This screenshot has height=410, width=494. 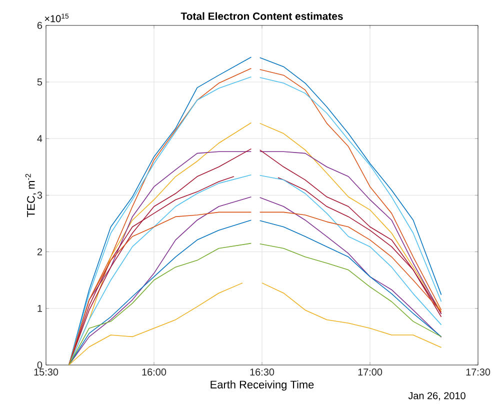 I want to click on chart-title: Total Electron Content estimates, so click(x=261, y=16).